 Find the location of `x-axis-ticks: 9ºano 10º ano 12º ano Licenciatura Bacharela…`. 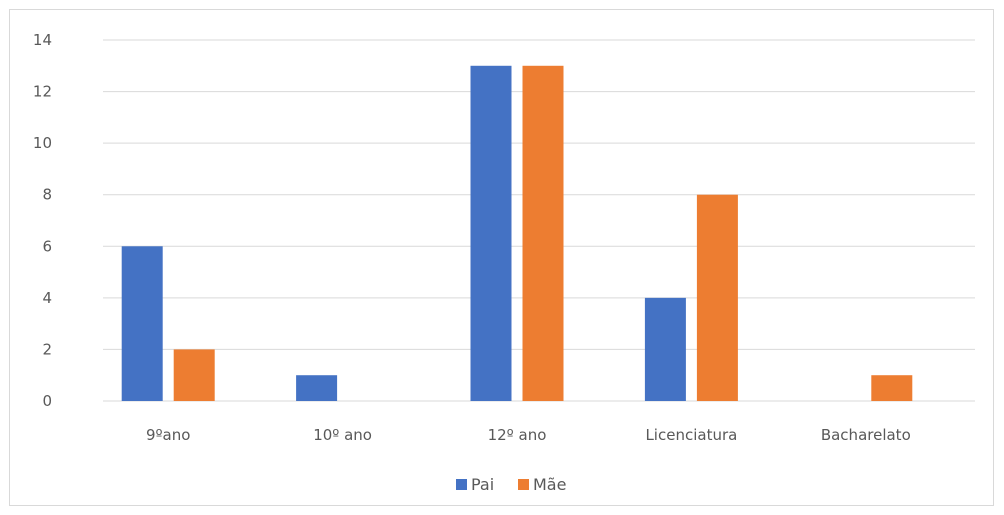

x-axis-ticks: 9ºano 10º ano 12º ano Licenciatura Bacharela… is located at coordinates (528, 435).